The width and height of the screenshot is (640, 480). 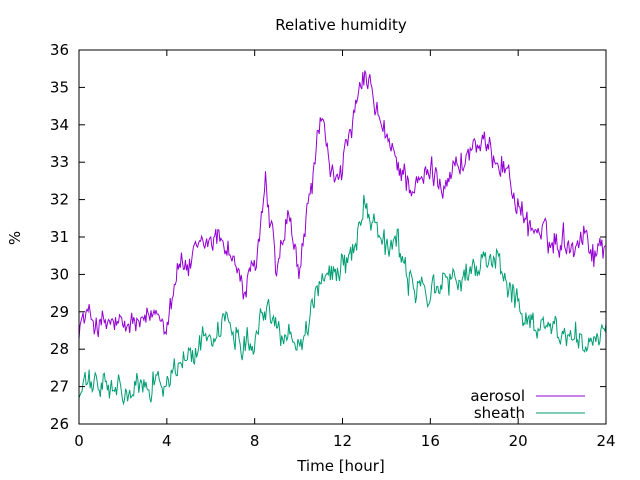 I want to click on y-axis-label: %, so click(x=15, y=238).